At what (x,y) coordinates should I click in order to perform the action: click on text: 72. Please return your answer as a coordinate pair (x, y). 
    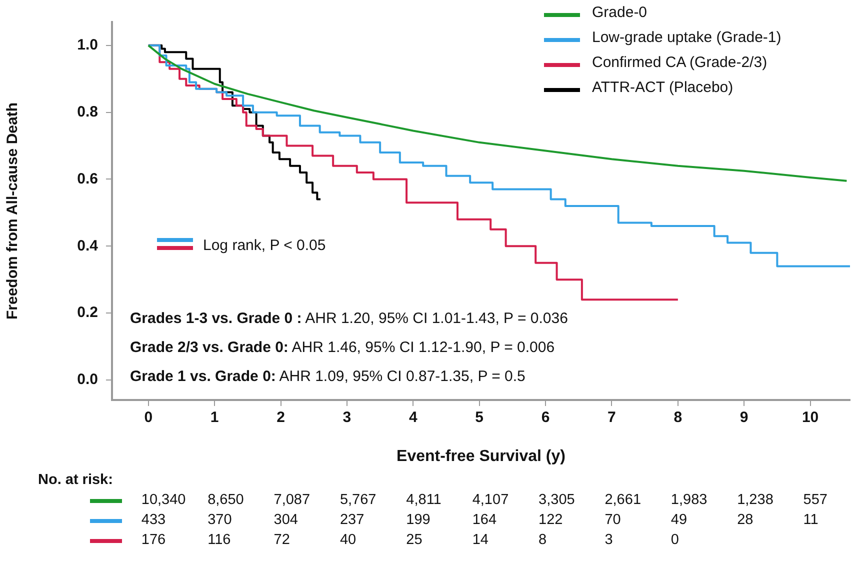
    Looking at the image, I should click on (282, 540).